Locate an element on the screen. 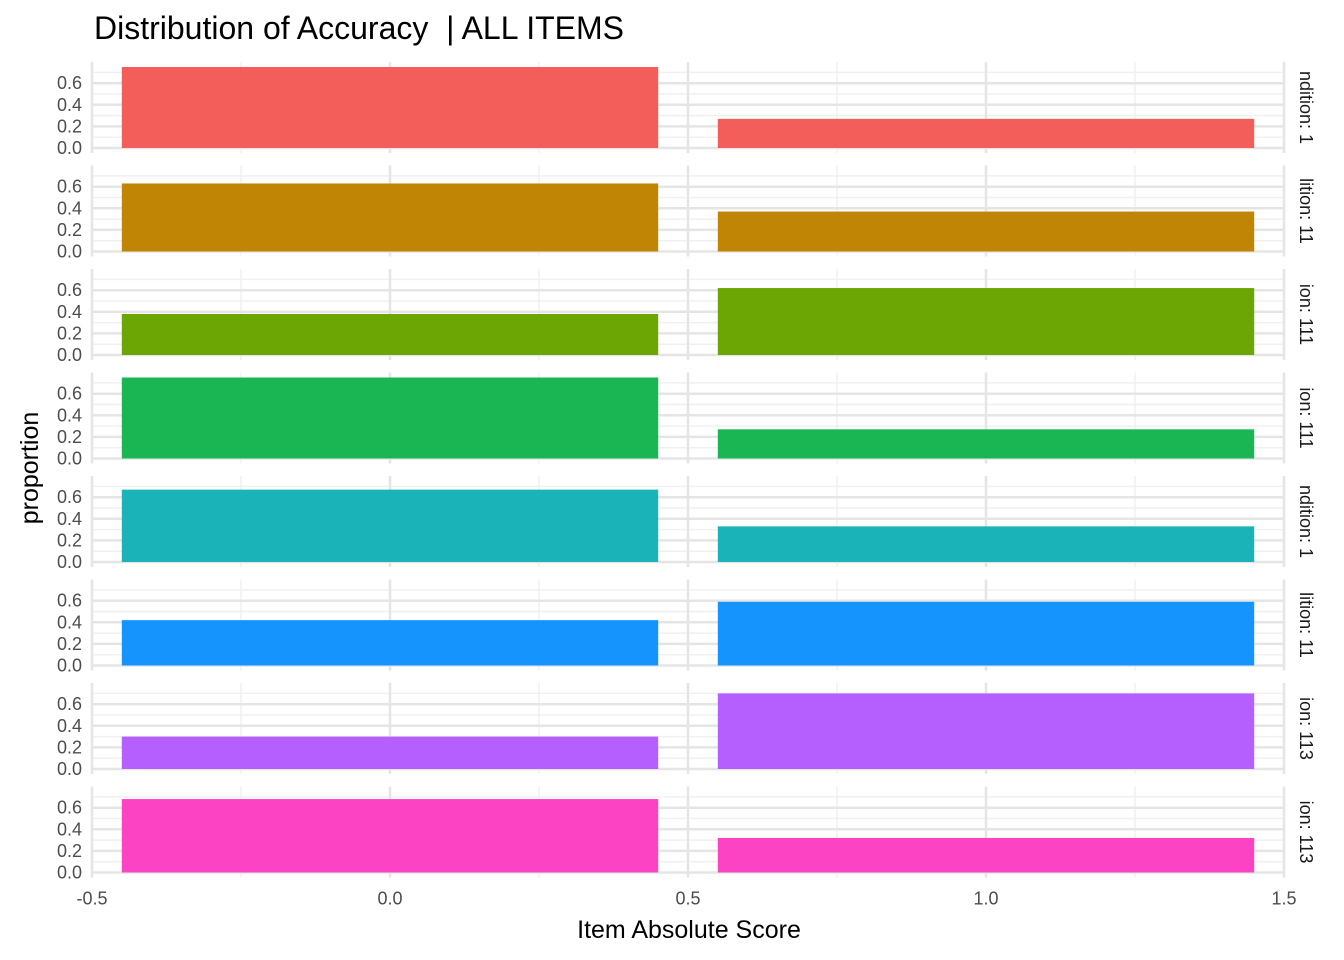 This screenshot has height=960, width=1344. chart-title: Distribution of Accuracy | ALL ITEMS is located at coordinates (359, 28).